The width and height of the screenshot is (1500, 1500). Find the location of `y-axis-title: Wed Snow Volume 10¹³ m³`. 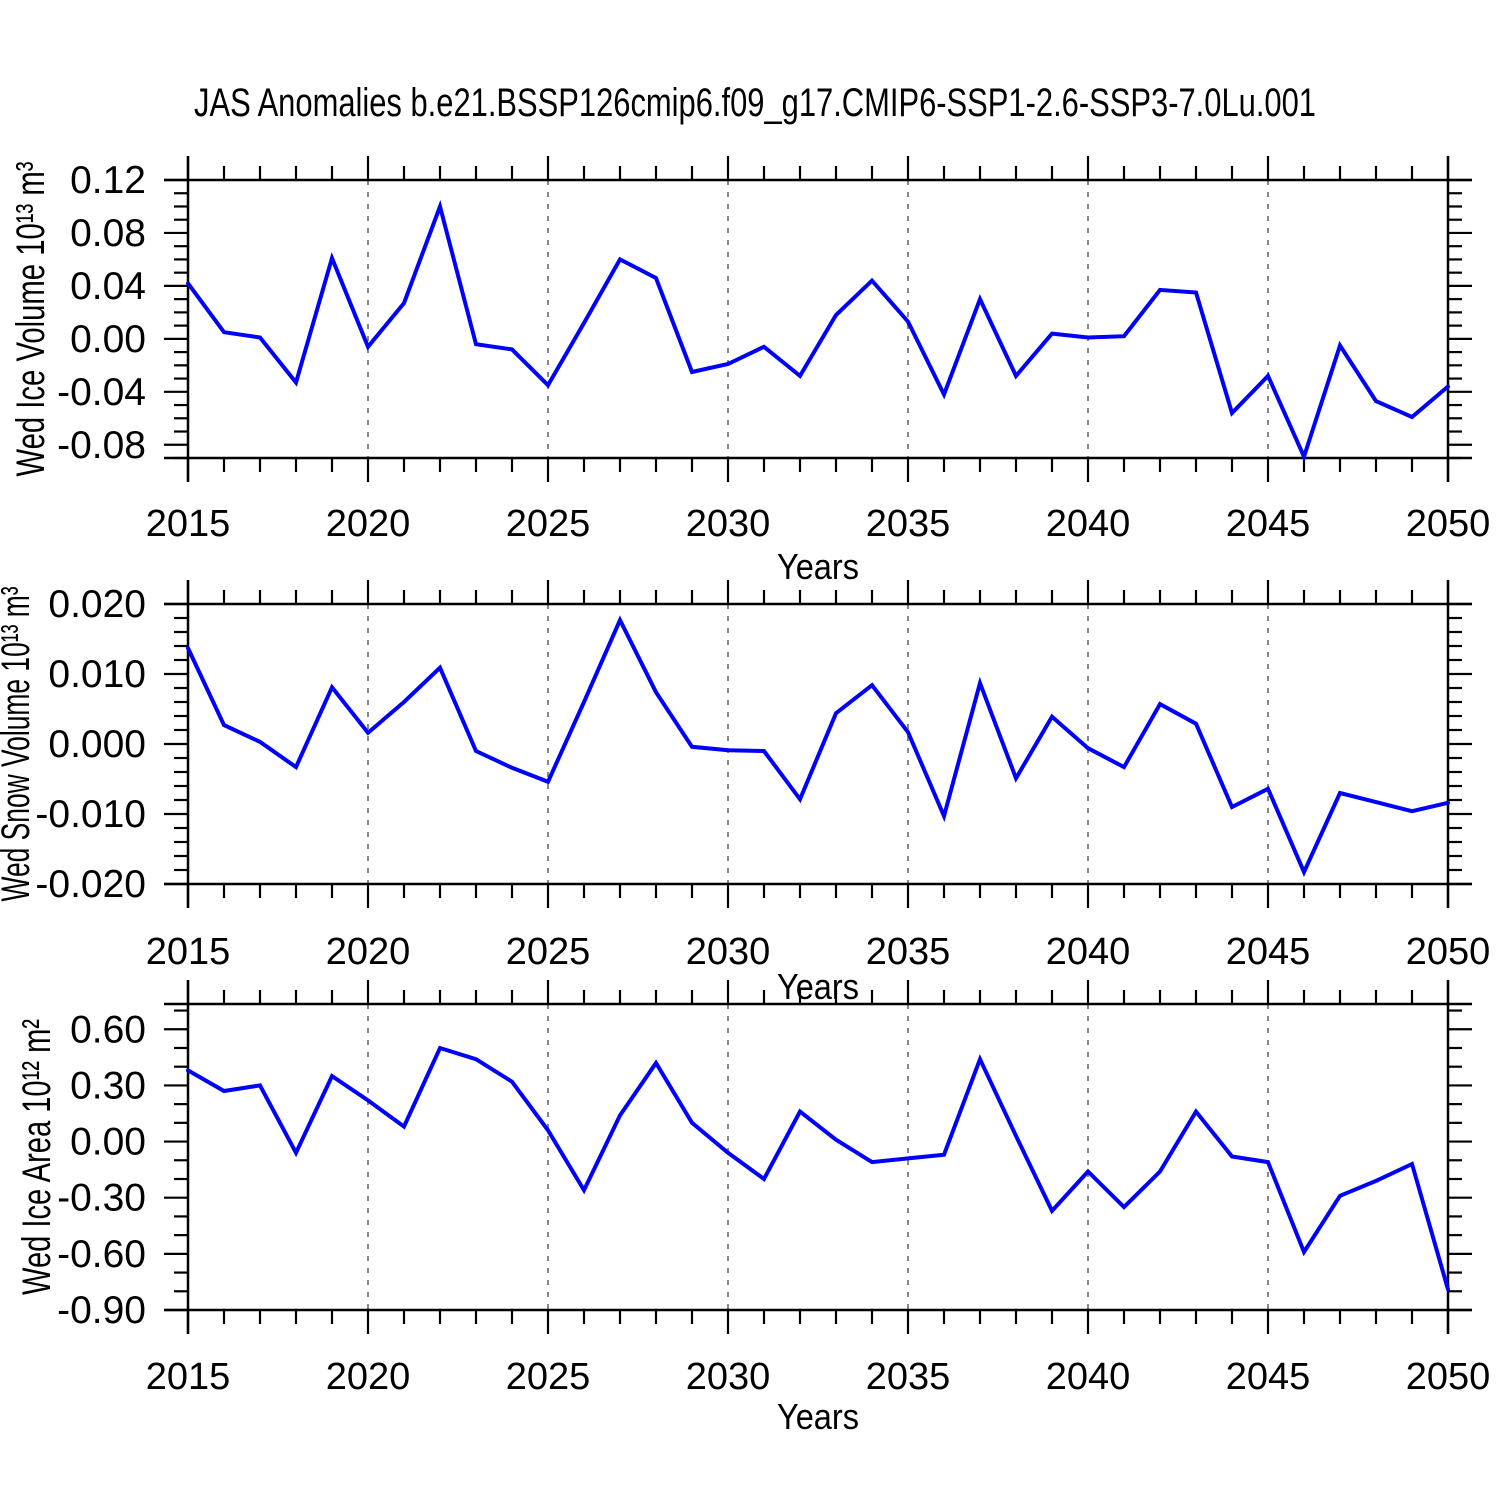

y-axis-title: Wed Snow Volume 10¹³ m³ is located at coordinates (19, 744).